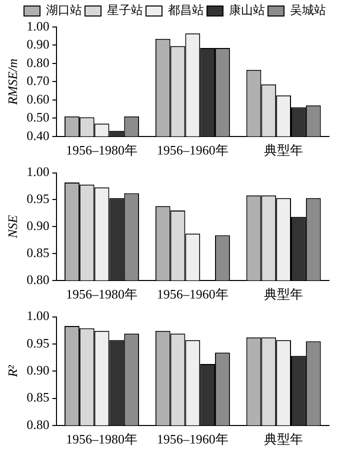 The width and height of the screenshot is (343, 451). Describe the element at coordinates (186, 10) in the screenshot. I see `legend-label: 都昌站` at that location.